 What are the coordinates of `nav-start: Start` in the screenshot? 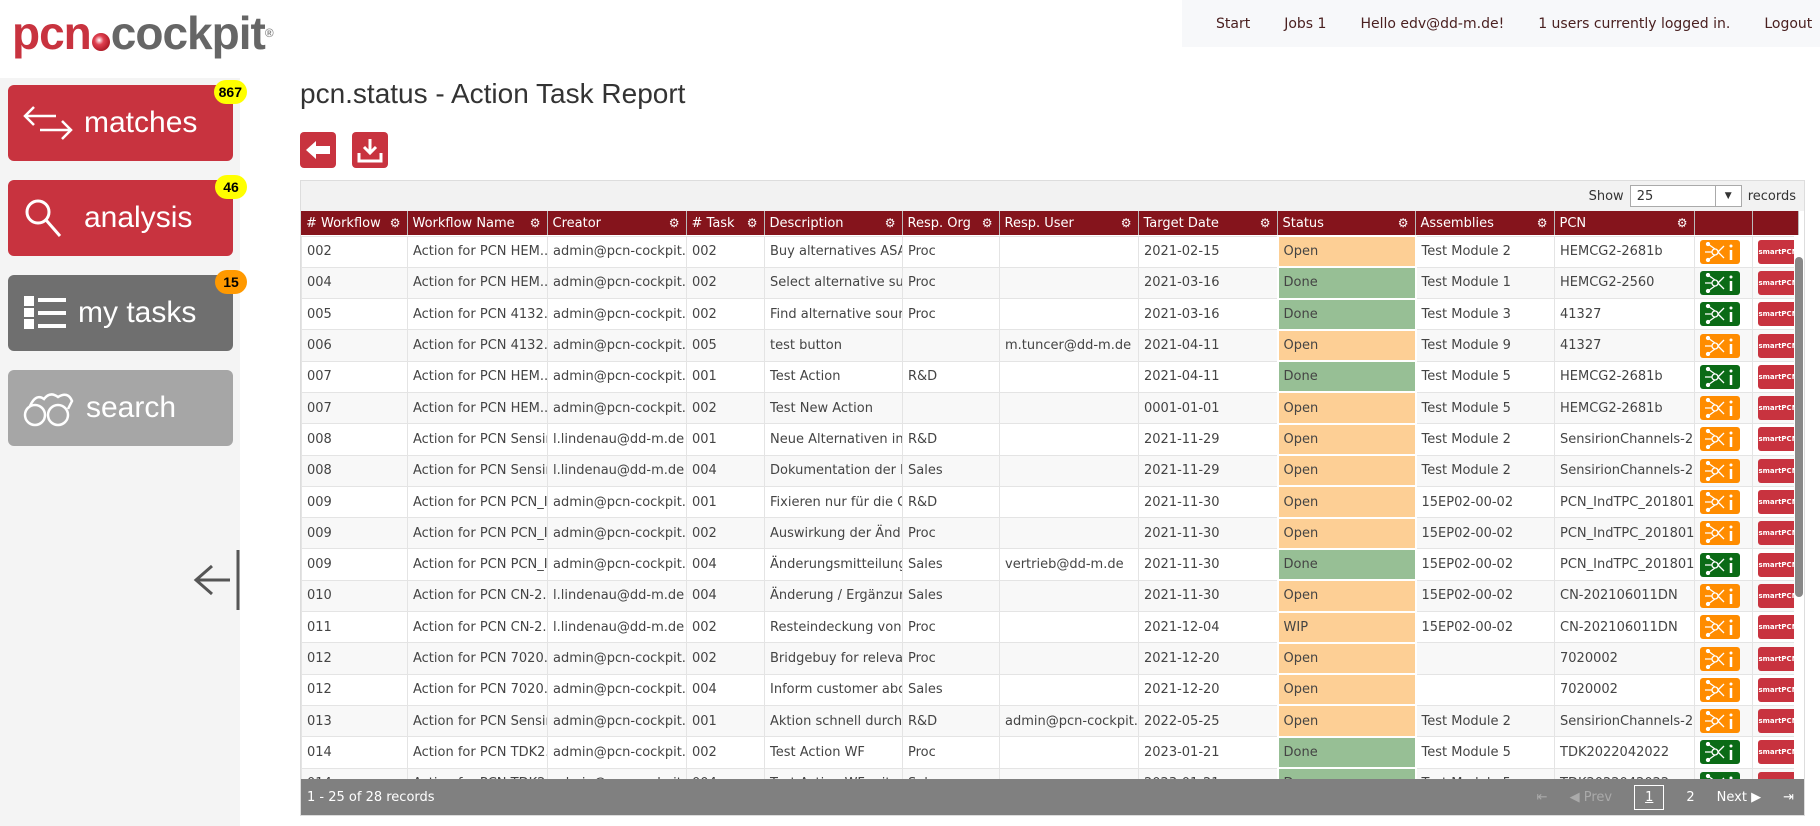 It's located at (1233, 23).